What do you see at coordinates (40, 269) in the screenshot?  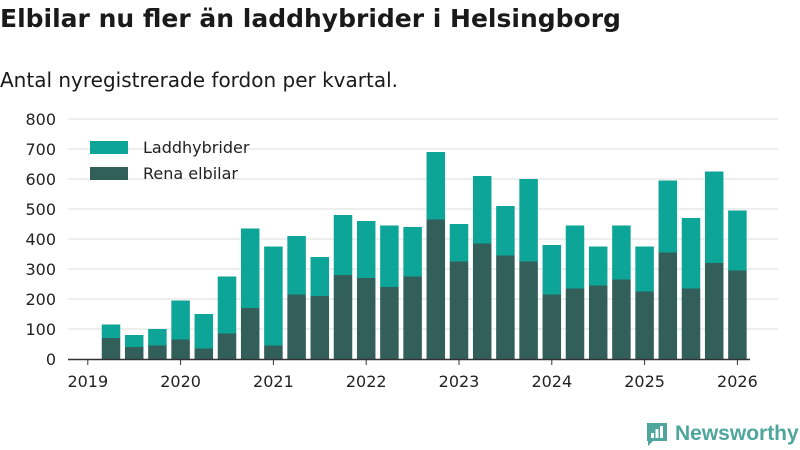 I see `y-tick-label: 300` at bounding box center [40, 269].